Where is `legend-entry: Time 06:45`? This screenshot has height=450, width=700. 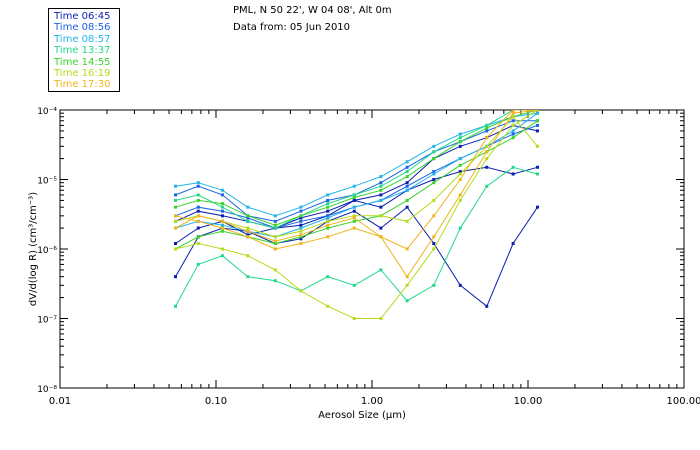 legend-entry: Time 06:45 is located at coordinates (82, 16).